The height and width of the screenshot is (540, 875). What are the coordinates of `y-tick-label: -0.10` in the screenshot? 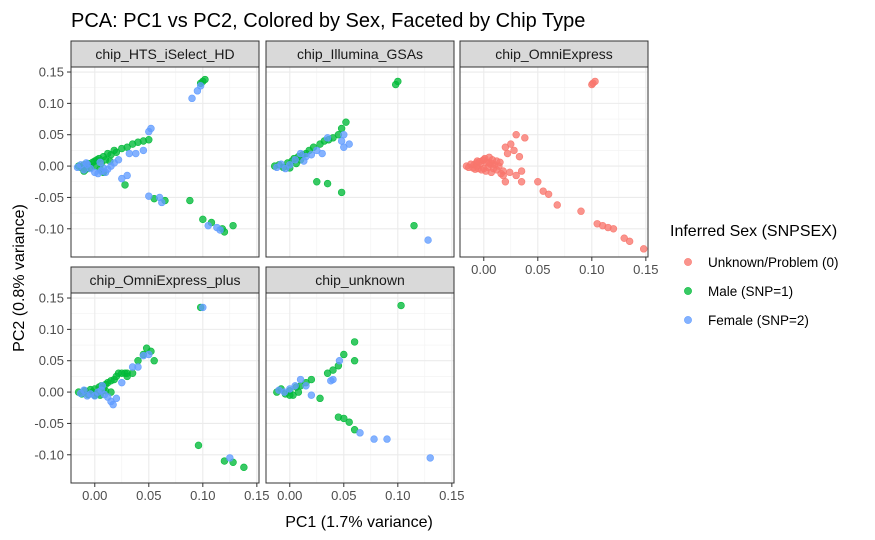 It's located at (49, 228).